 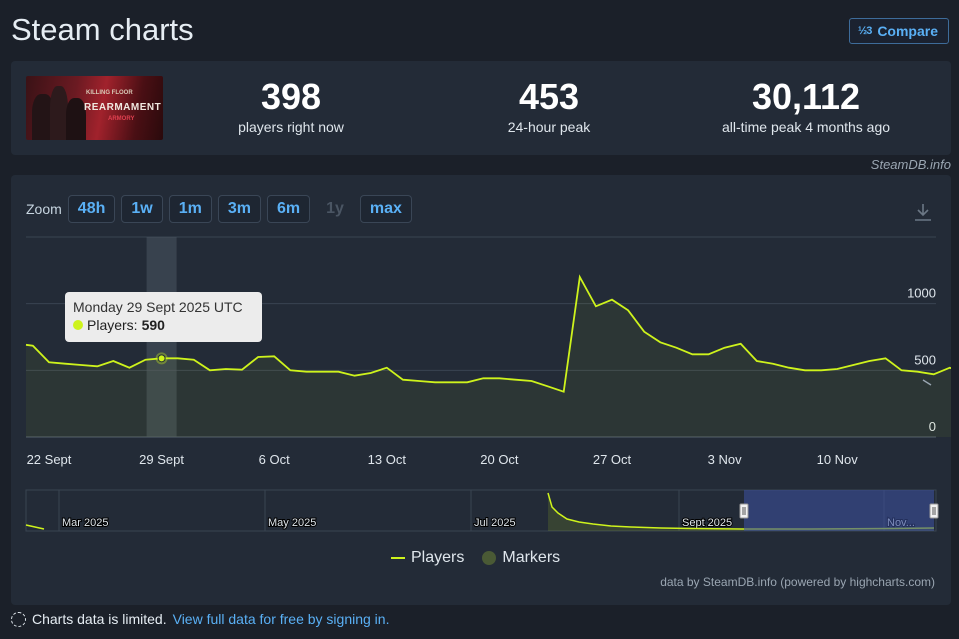 I want to click on stat-24h-peak: 453 24-hour peak, so click(x=549, y=106).